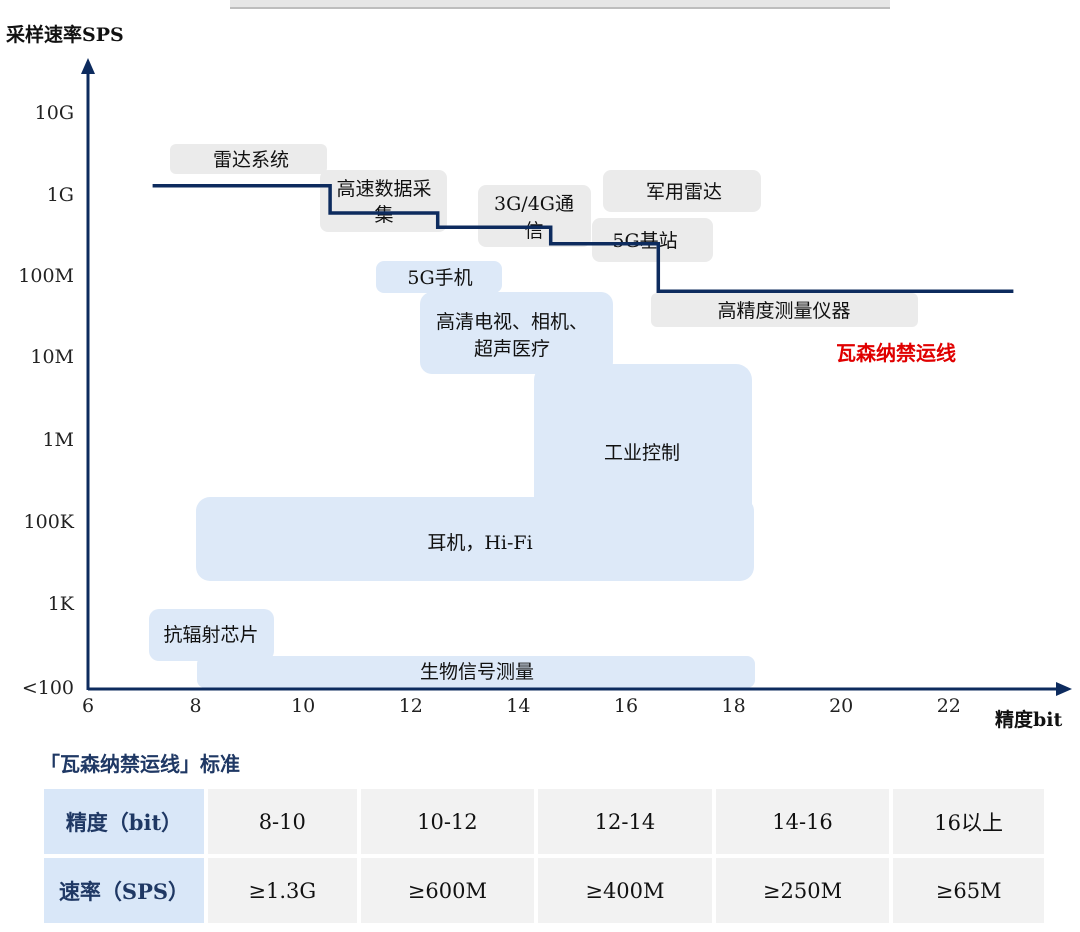 The image size is (1080, 932). I want to click on y-tick-label: 1G, so click(60, 195).